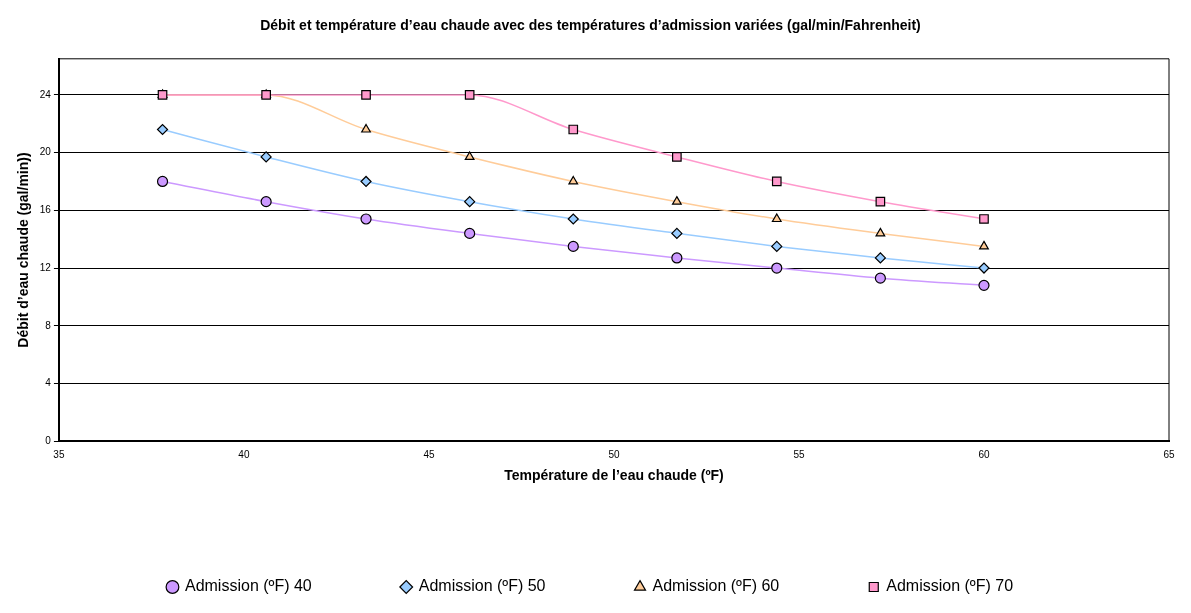  Describe the element at coordinates (59, 454) in the screenshot. I see `x-tick-label: 35` at that location.